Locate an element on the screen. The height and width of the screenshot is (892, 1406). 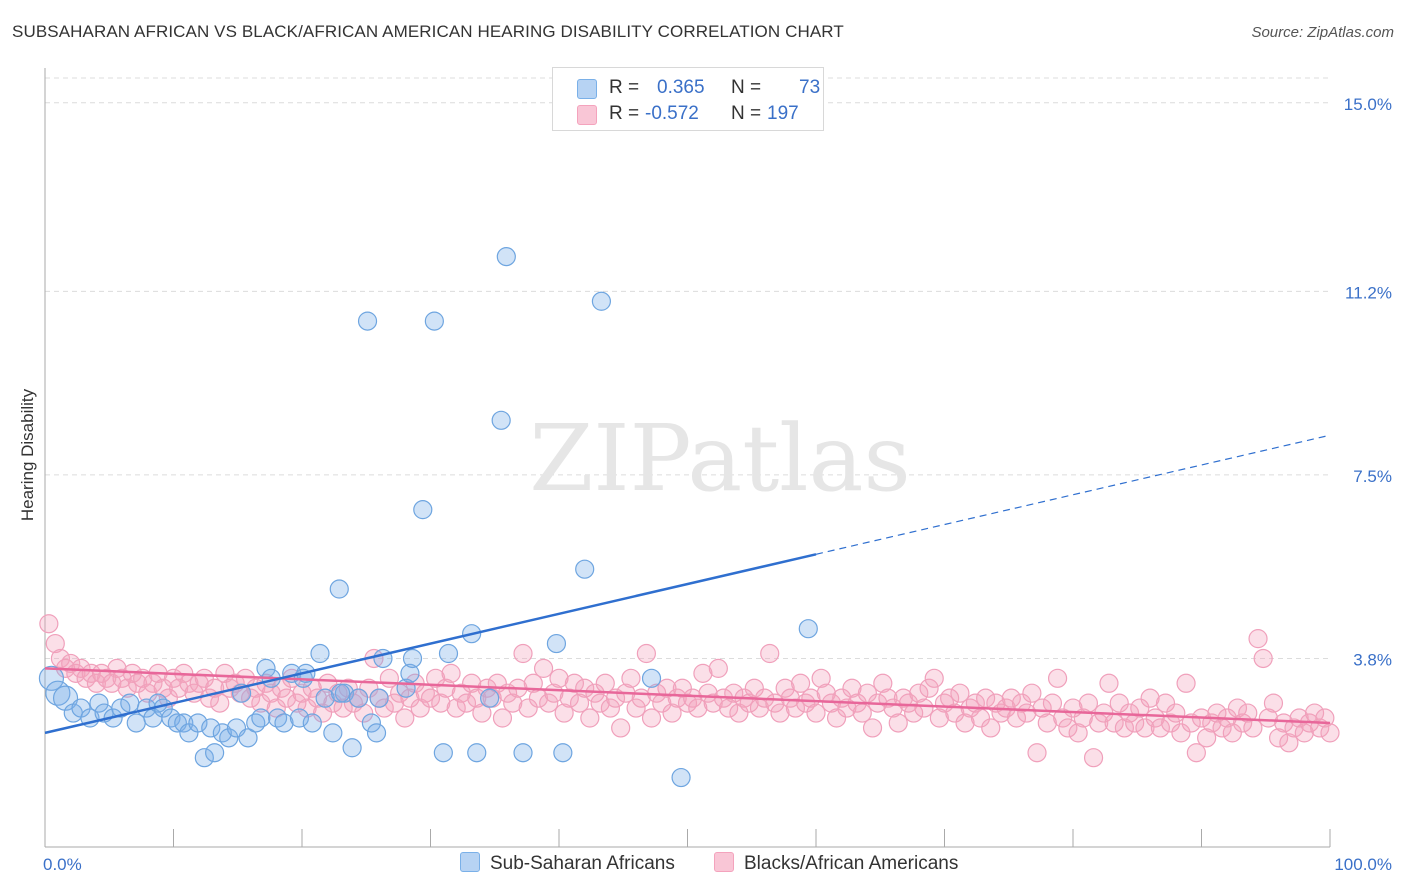
trendline-black is located at coordinates (687, 696).